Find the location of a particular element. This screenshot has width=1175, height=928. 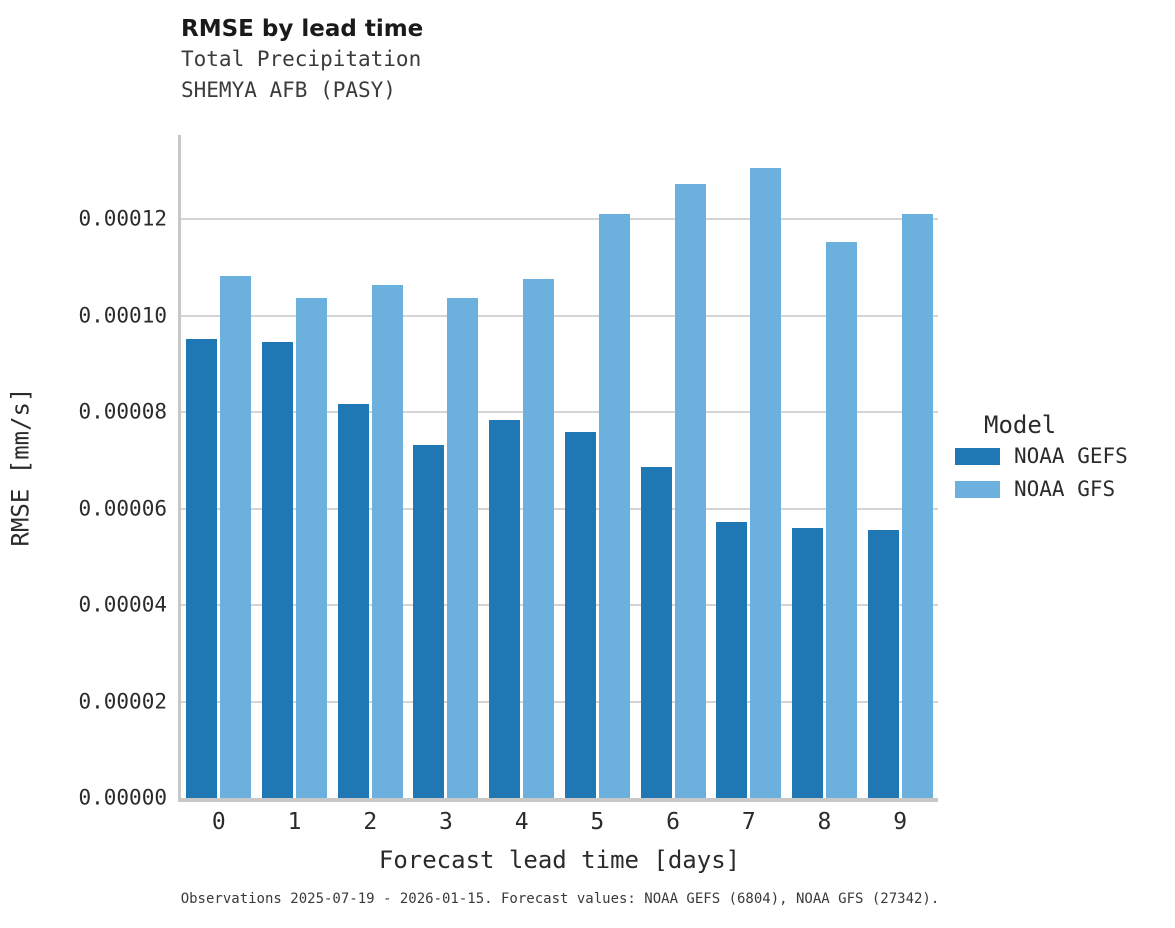

y-tick-label: 0.00002 is located at coordinates (122, 701).